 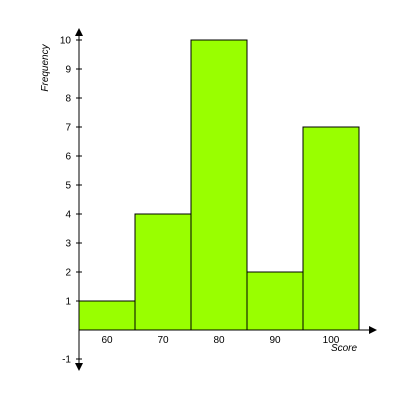 What do you see at coordinates (68, 215) in the screenshot?
I see `y-tick-label-4: 4` at bounding box center [68, 215].